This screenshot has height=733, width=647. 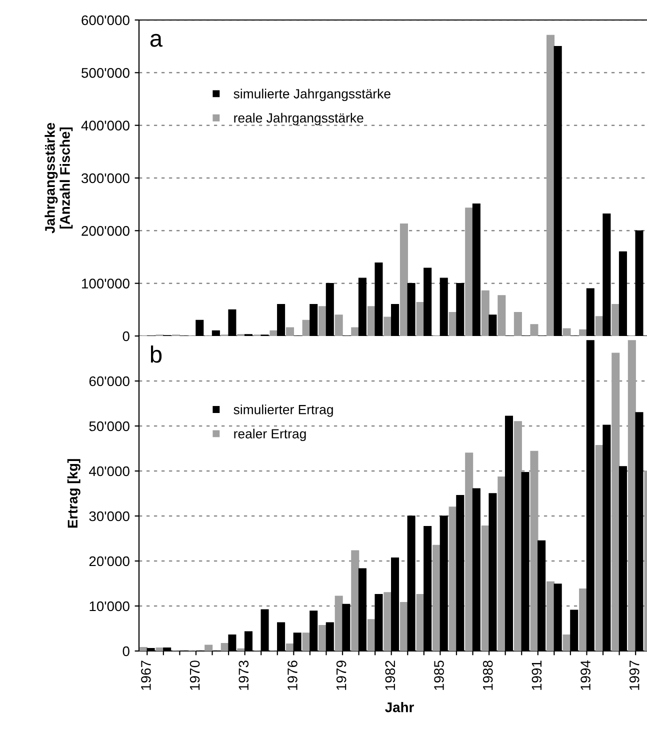 What do you see at coordinates (537, 675) in the screenshot?
I see `x-tick-label: 1991` at bounding box center [537, 675].